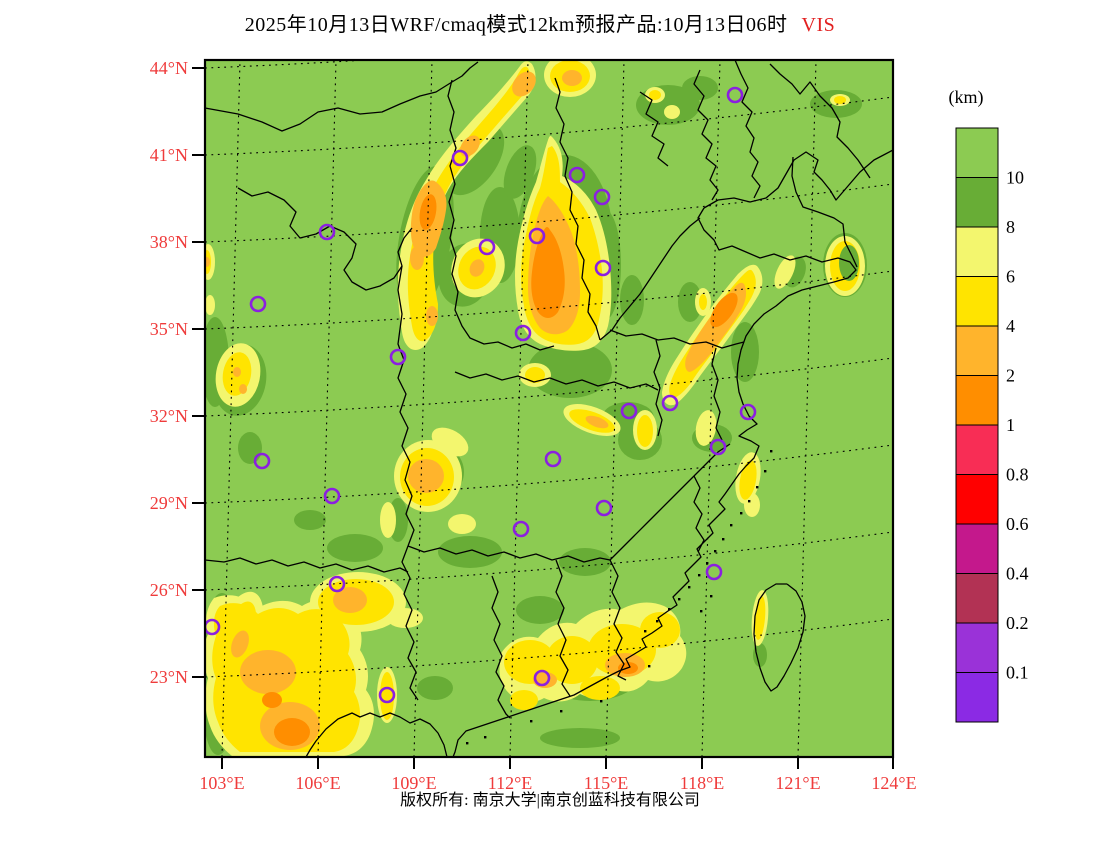 The height and width of the screenshot is (850, 1100). I want to click on lat-label: 32°N, so click(169, 416).